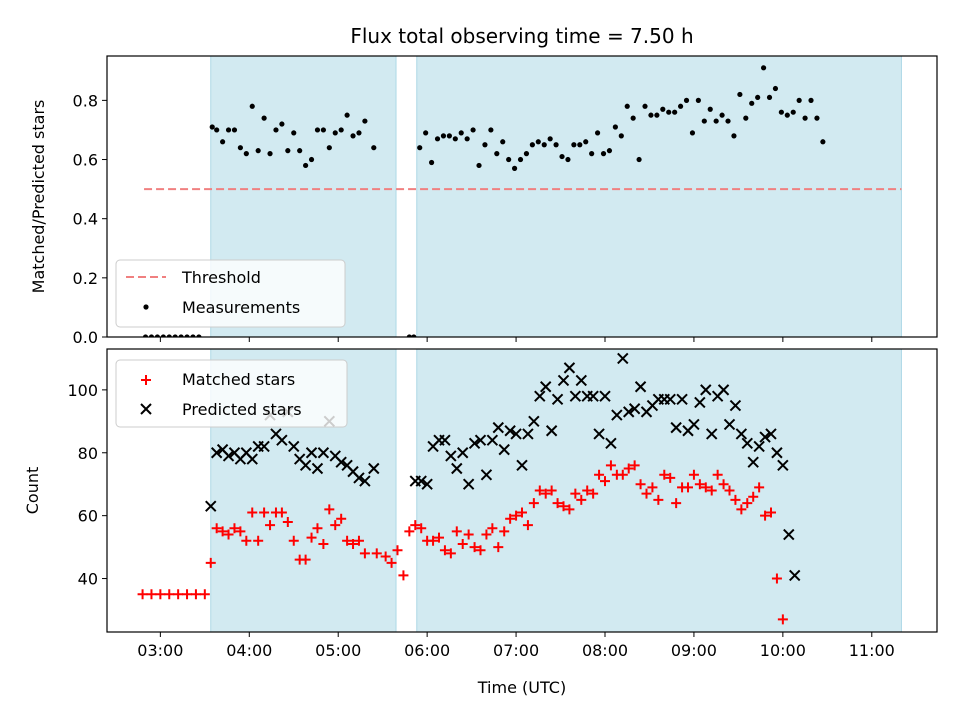 The image size is (960, 724). What do you see at coordinates (85, 219) in the screenshot?
I see `y-tick-label: 0.4` at bounding box center [85, 219].